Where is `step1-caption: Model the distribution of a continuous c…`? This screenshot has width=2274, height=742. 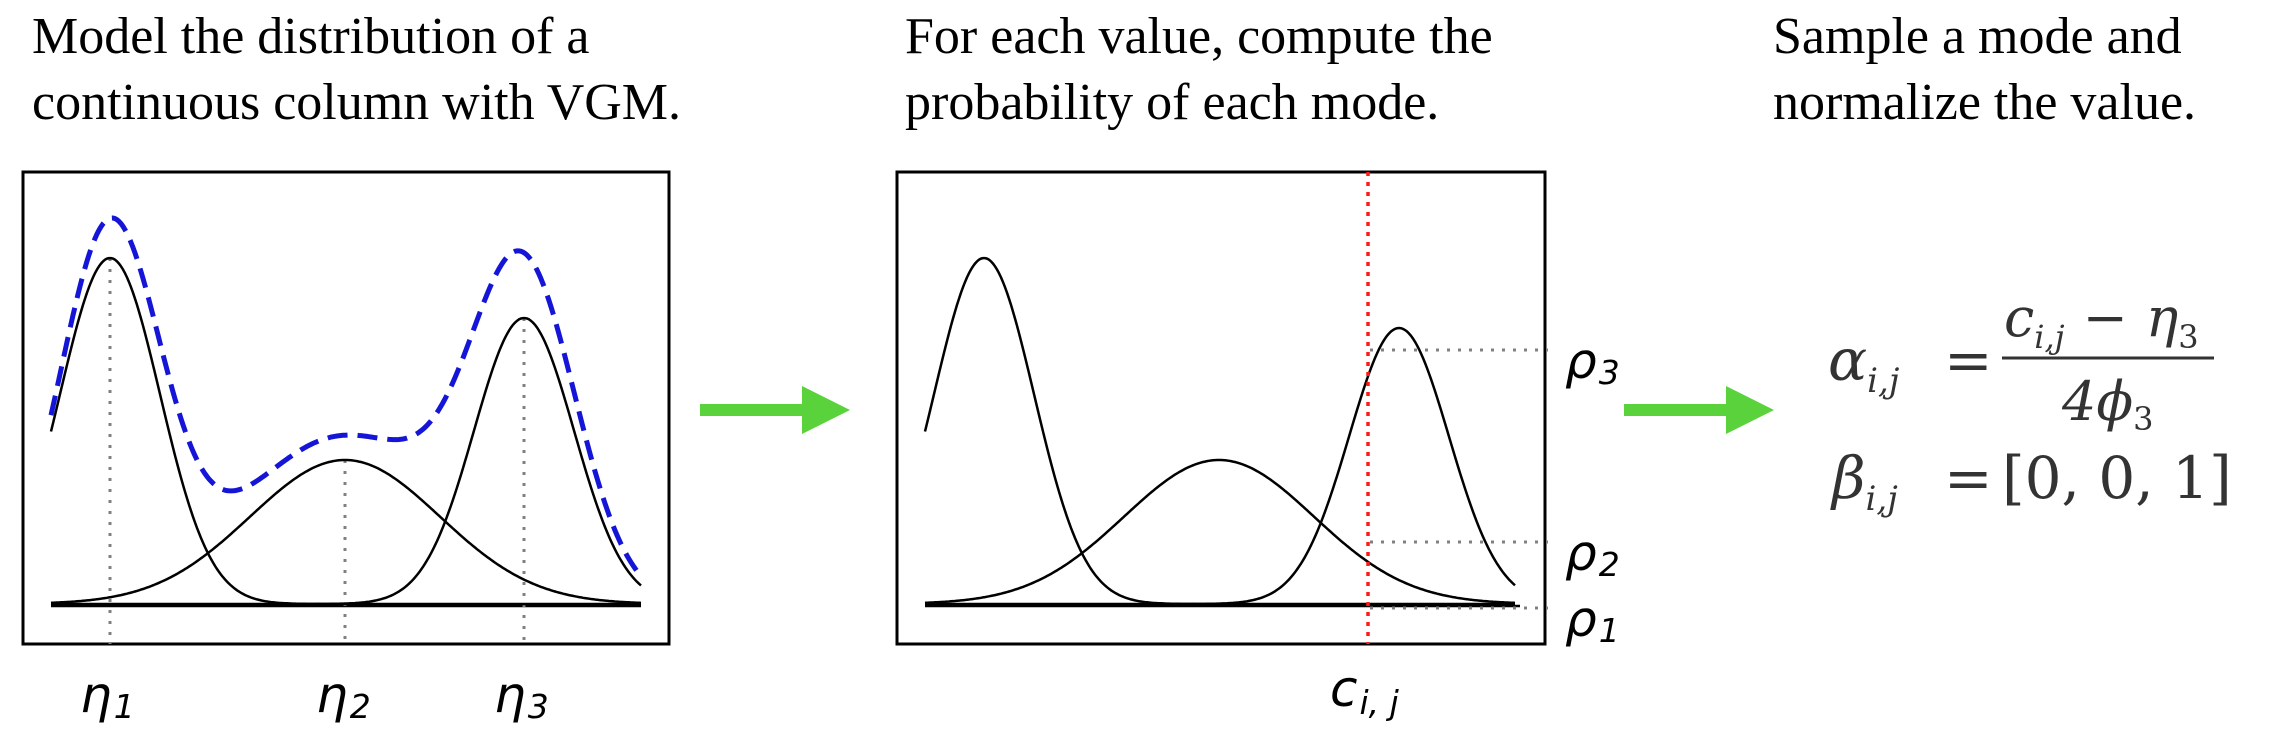
step1-caption: Model the distribution of a continuous c… is located at coordinates (356, 70).